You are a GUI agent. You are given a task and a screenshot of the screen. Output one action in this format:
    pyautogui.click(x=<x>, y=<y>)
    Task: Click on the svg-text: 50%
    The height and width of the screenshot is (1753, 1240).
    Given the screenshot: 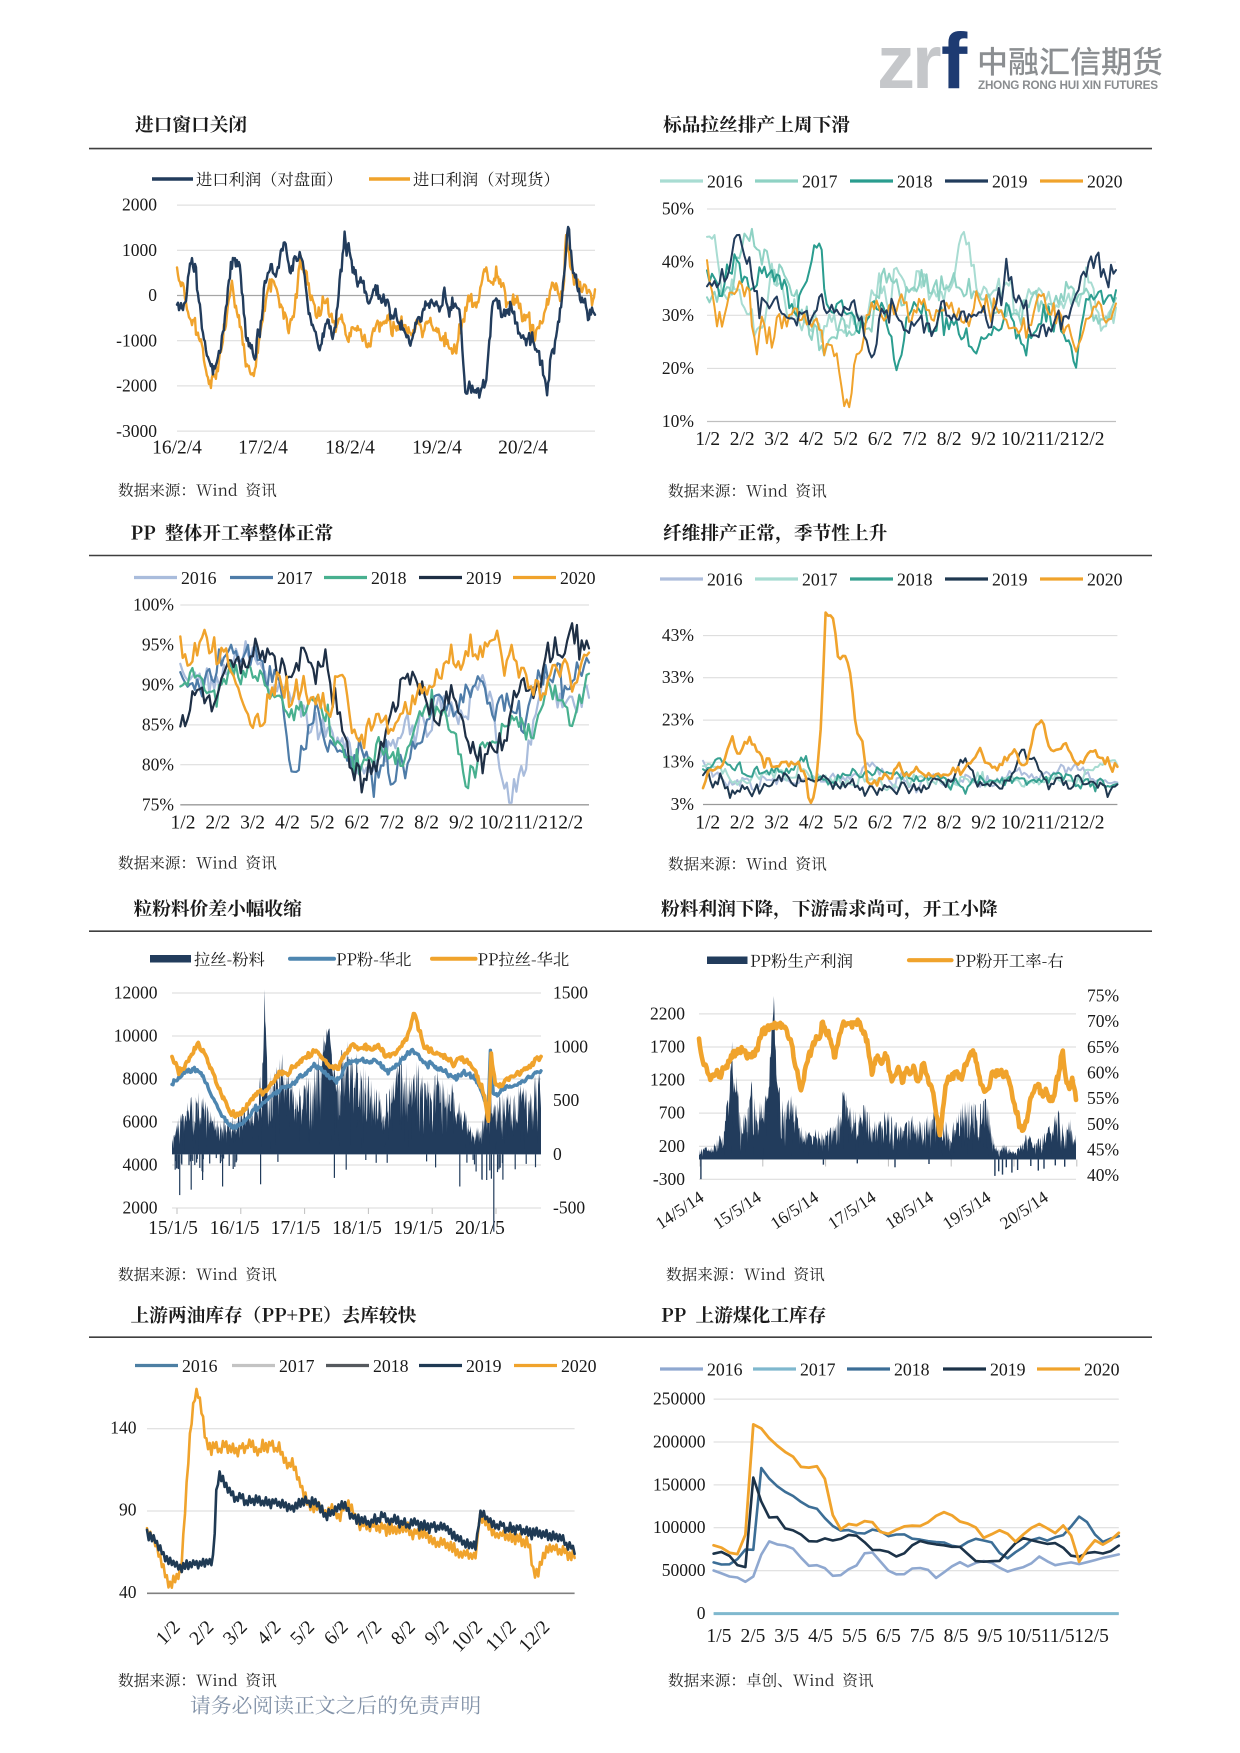 What is the action you would take?
    pyautogui.click(x=678, y=209)
    